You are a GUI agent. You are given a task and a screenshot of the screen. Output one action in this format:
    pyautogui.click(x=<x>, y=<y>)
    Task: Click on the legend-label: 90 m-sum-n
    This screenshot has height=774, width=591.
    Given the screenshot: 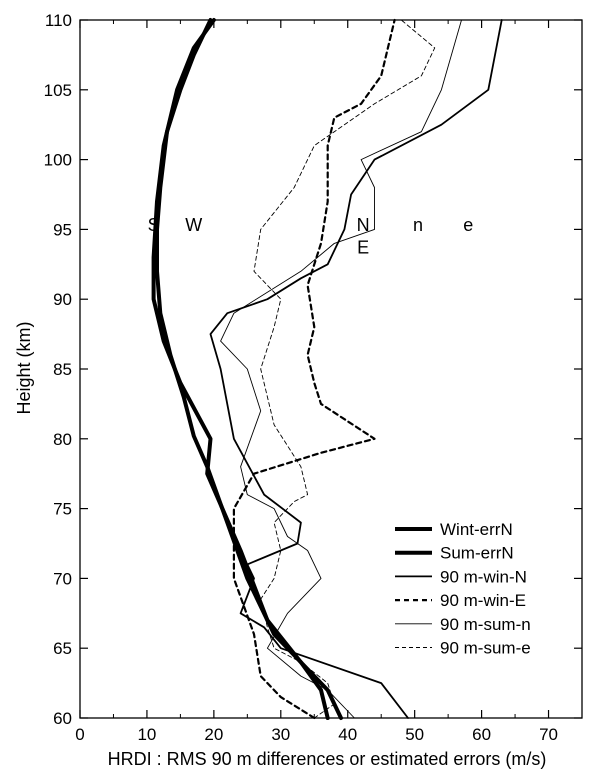 What is the action you would take?
    pyautogui.click(x=485, y=624)
    